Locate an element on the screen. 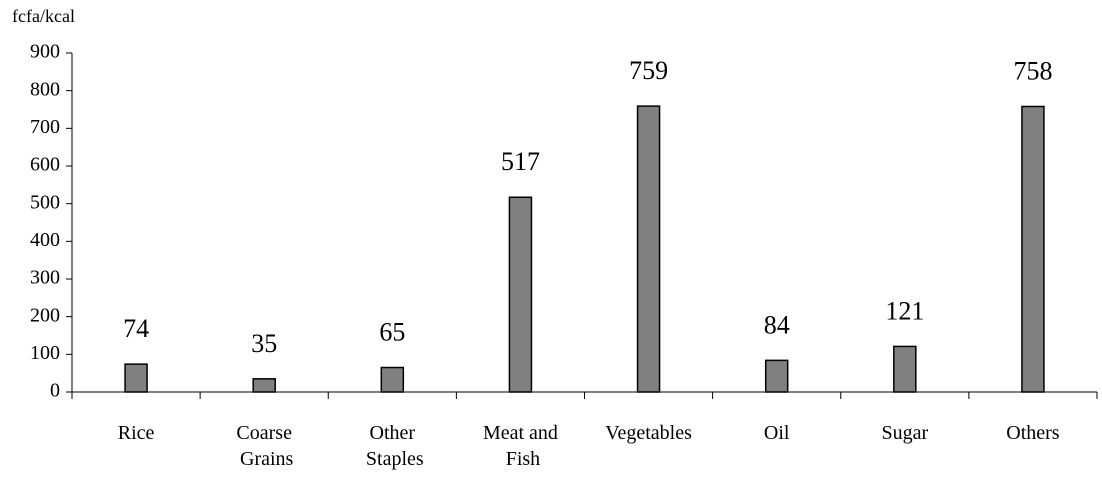 The image size is (1102, 480). value-label: 517 is located at coordinates (520, 161).